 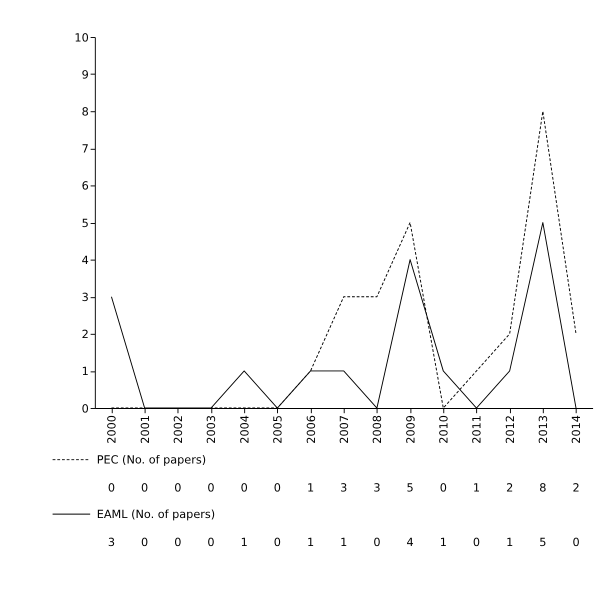 What do you see at coordinates (411, 429) in the screenshot?
I see `x-tick-label: 2009` at bounding box center [411, 429].